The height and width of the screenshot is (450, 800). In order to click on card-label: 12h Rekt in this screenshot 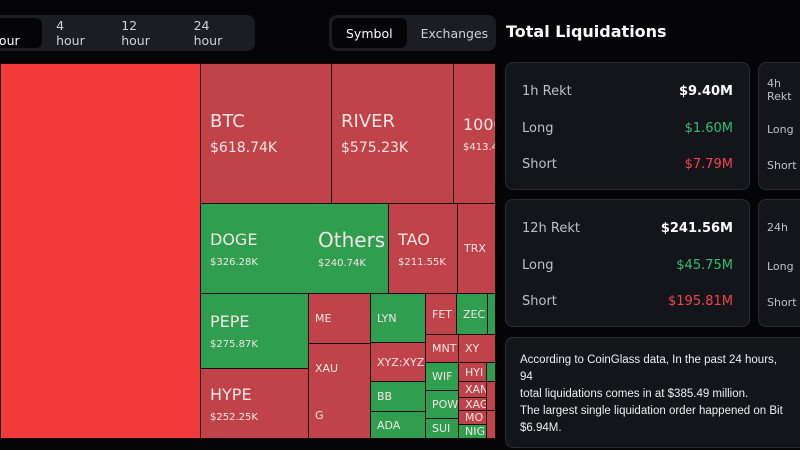, I will do `click(551, 228)`.